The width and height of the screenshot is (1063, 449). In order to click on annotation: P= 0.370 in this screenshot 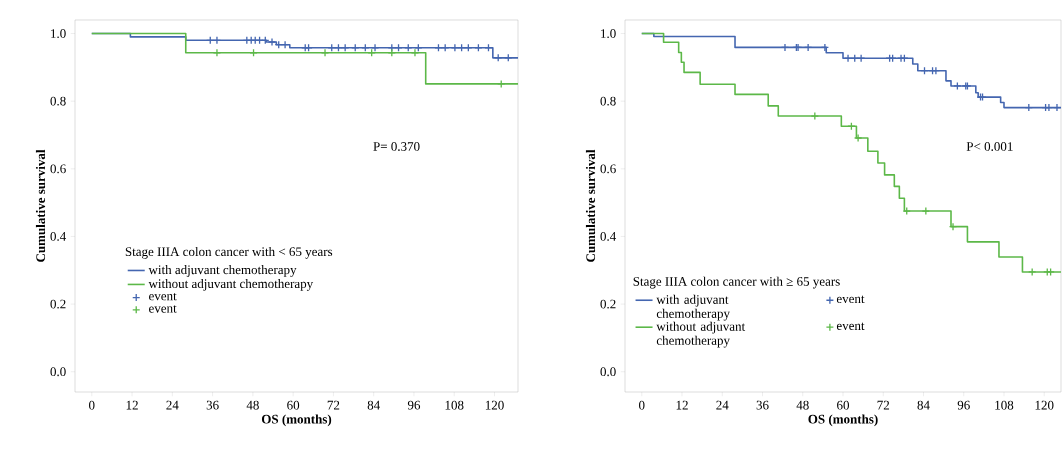, I will do `click(396, 146)`.